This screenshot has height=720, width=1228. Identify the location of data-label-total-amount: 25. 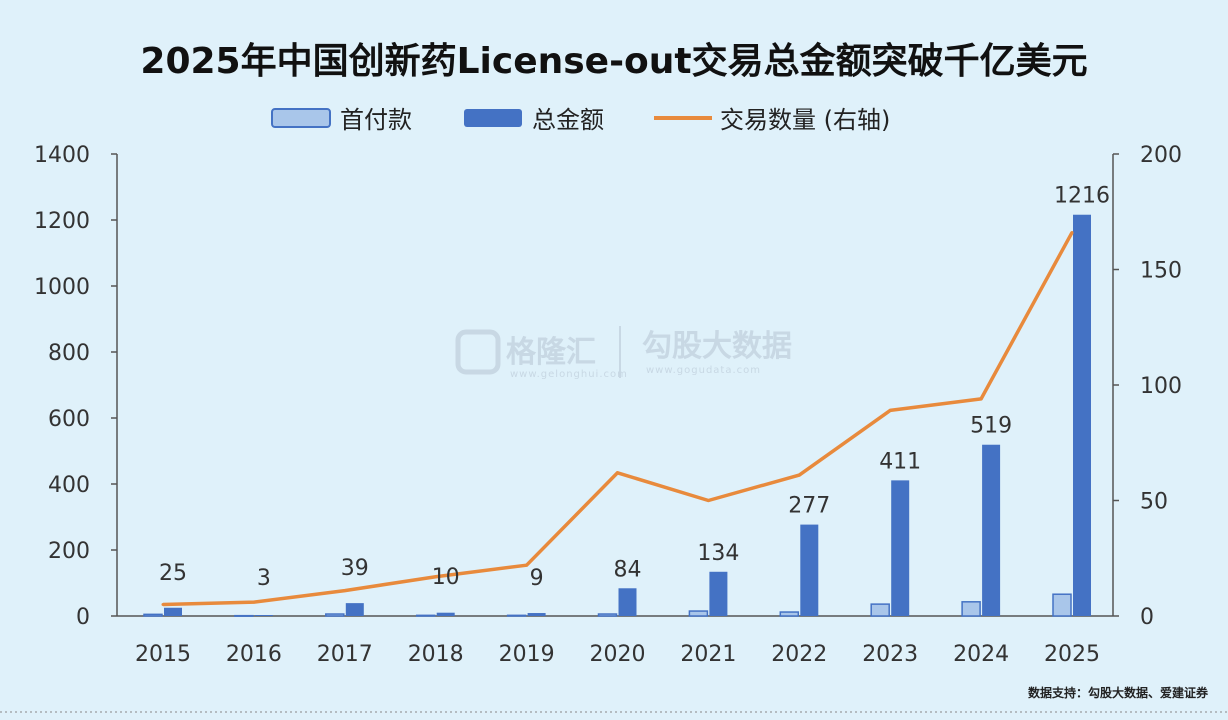
(173, 573).